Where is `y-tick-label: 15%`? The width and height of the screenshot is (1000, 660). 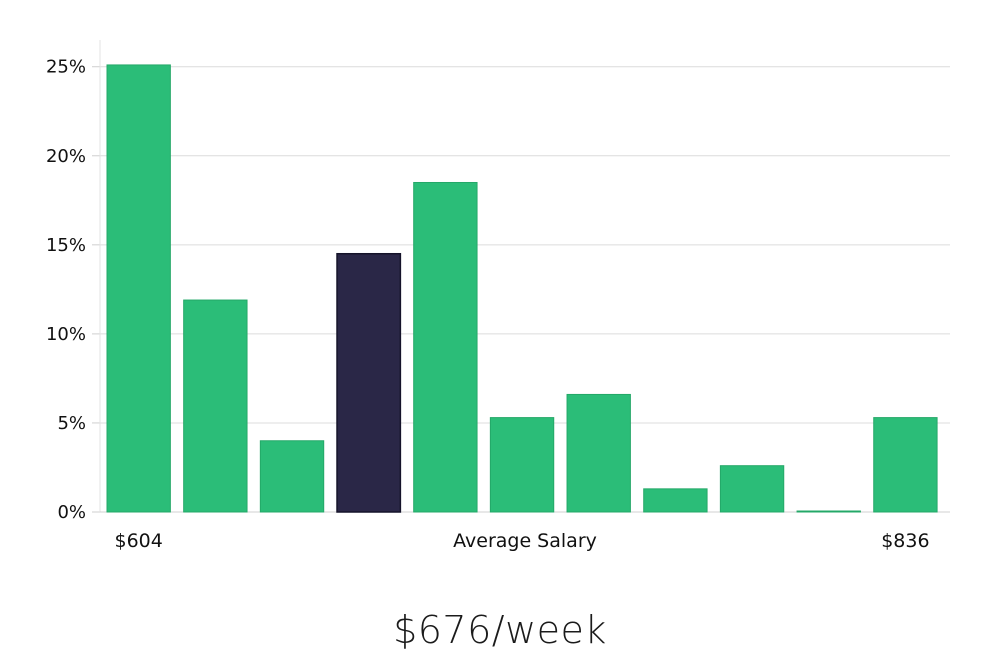
y-tick-label: 15% is located at coordinates (66, 245).